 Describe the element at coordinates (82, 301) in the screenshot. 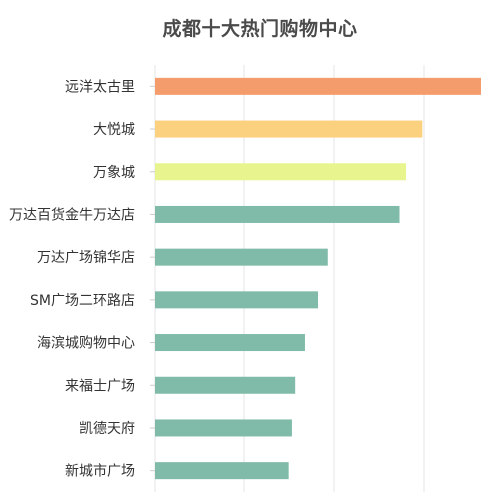

I see `category-label: SM广场二环路店` at that location.